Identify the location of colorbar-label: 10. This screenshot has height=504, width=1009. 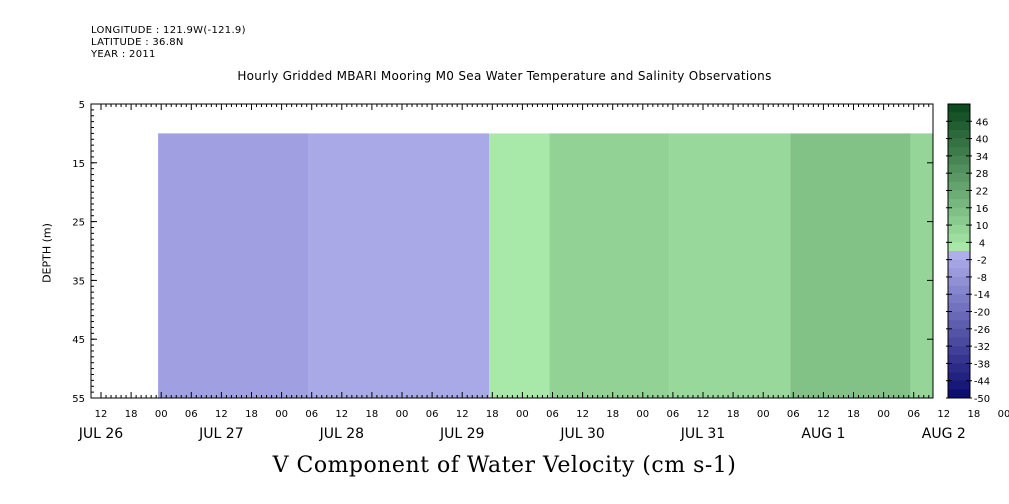
(982, 226).